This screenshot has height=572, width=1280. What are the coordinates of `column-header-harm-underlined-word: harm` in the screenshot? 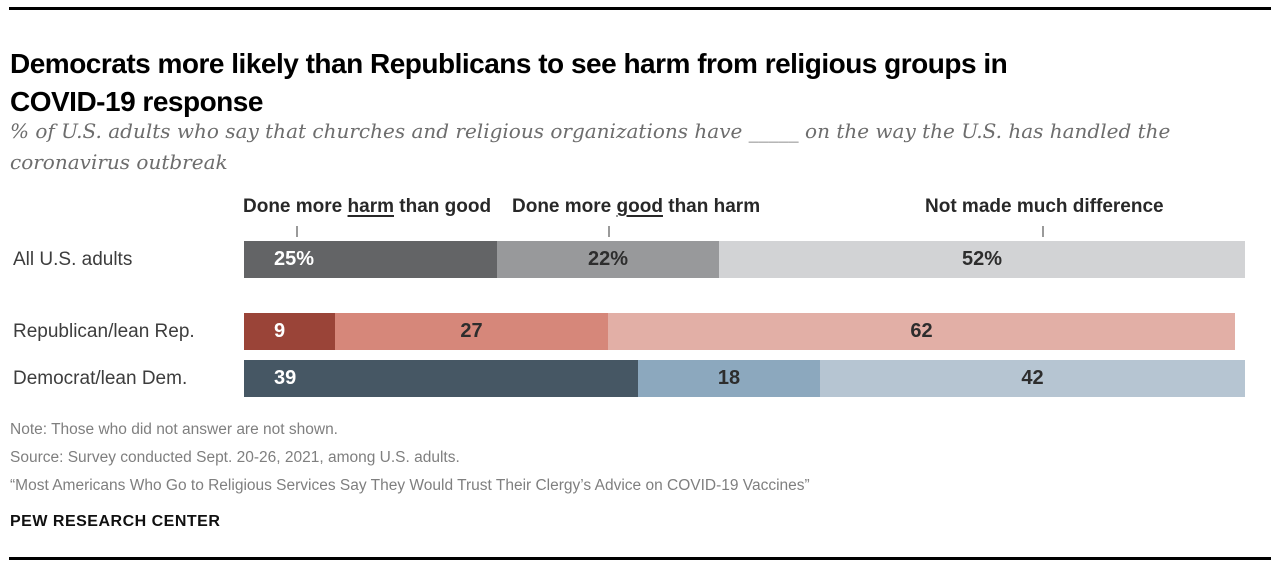 It's located at (370, 206).